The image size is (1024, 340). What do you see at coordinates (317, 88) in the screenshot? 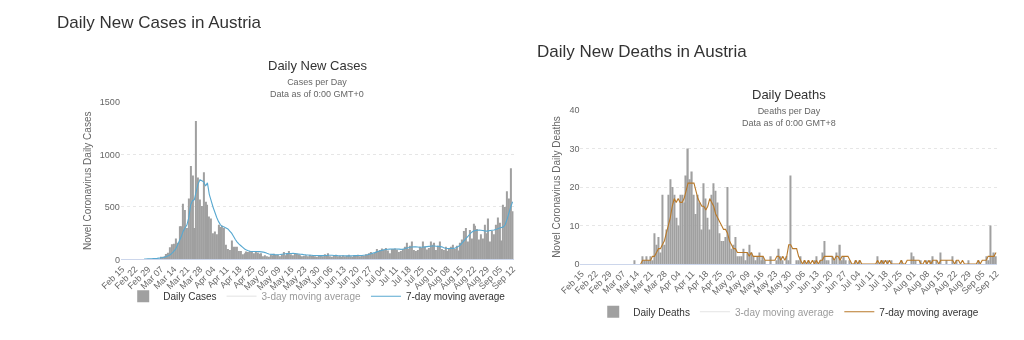
I see `chart-subtitle: Cases per Day Data as of 0:00 GMT+0` at bounding box center [317, 88].